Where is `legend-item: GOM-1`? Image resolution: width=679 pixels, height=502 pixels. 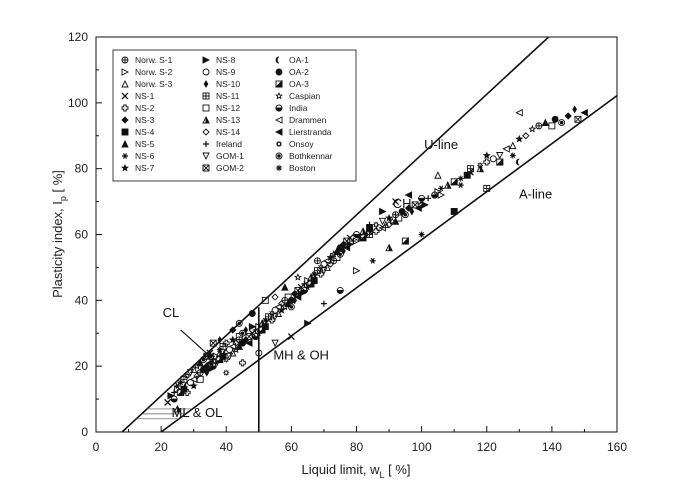
legend-item: GOM-1 is located at coordinates (223, 156).